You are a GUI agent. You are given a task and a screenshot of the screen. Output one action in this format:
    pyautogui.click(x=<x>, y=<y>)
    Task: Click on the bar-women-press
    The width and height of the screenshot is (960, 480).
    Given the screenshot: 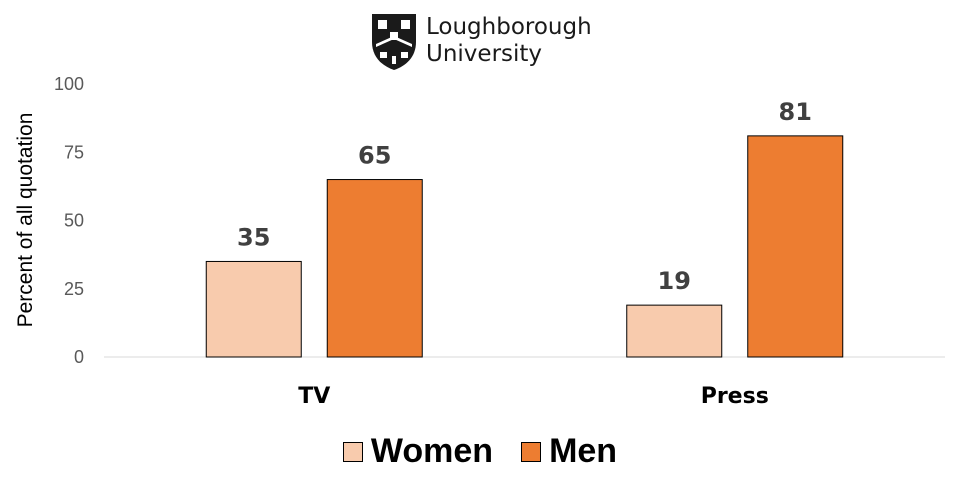 What is the action you would take?
    pyautogui.click(x=674, y=331)
    